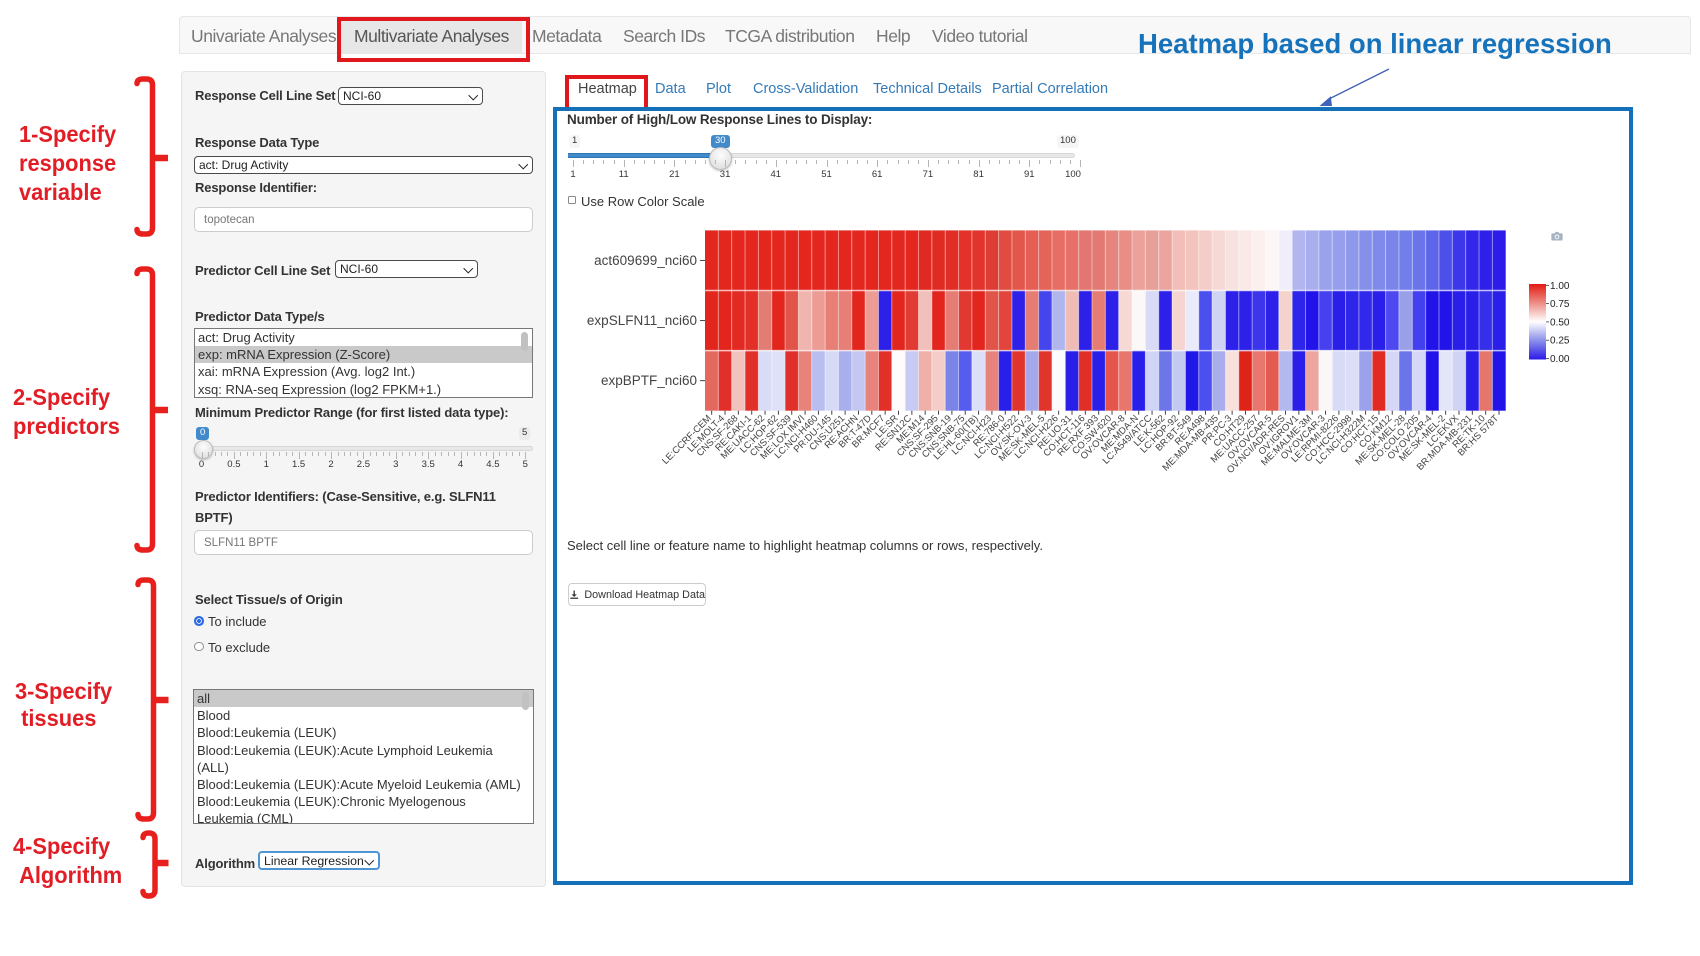 The width and height of the screenshot is (1700, 956). I want to click on svg-text: 1.00, so click(1560, 286).